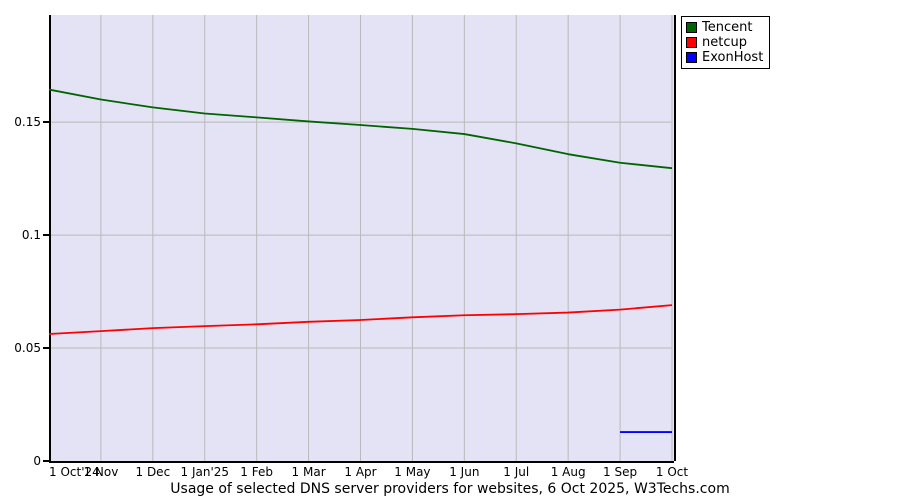 The image size is (900, 500). I want to click on legend-item-exonhost: ExonHost, so click(724, 57).